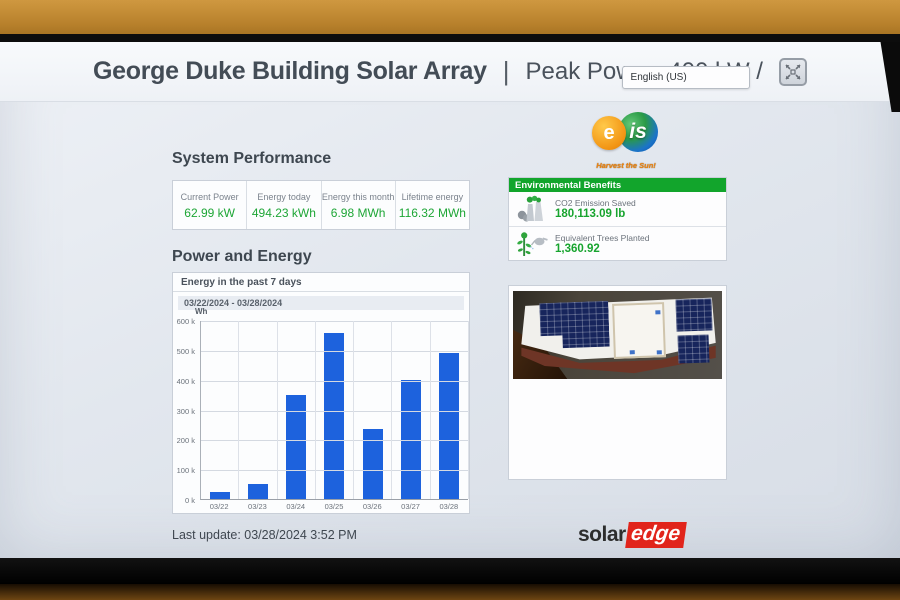 Image resolution: width=900 pixels, height=600 pixels. What do you see at coordinates (577, 248) in the screenshot?
I see `env-benefit-value: 1,360.92` at bounding box center [577, 248].